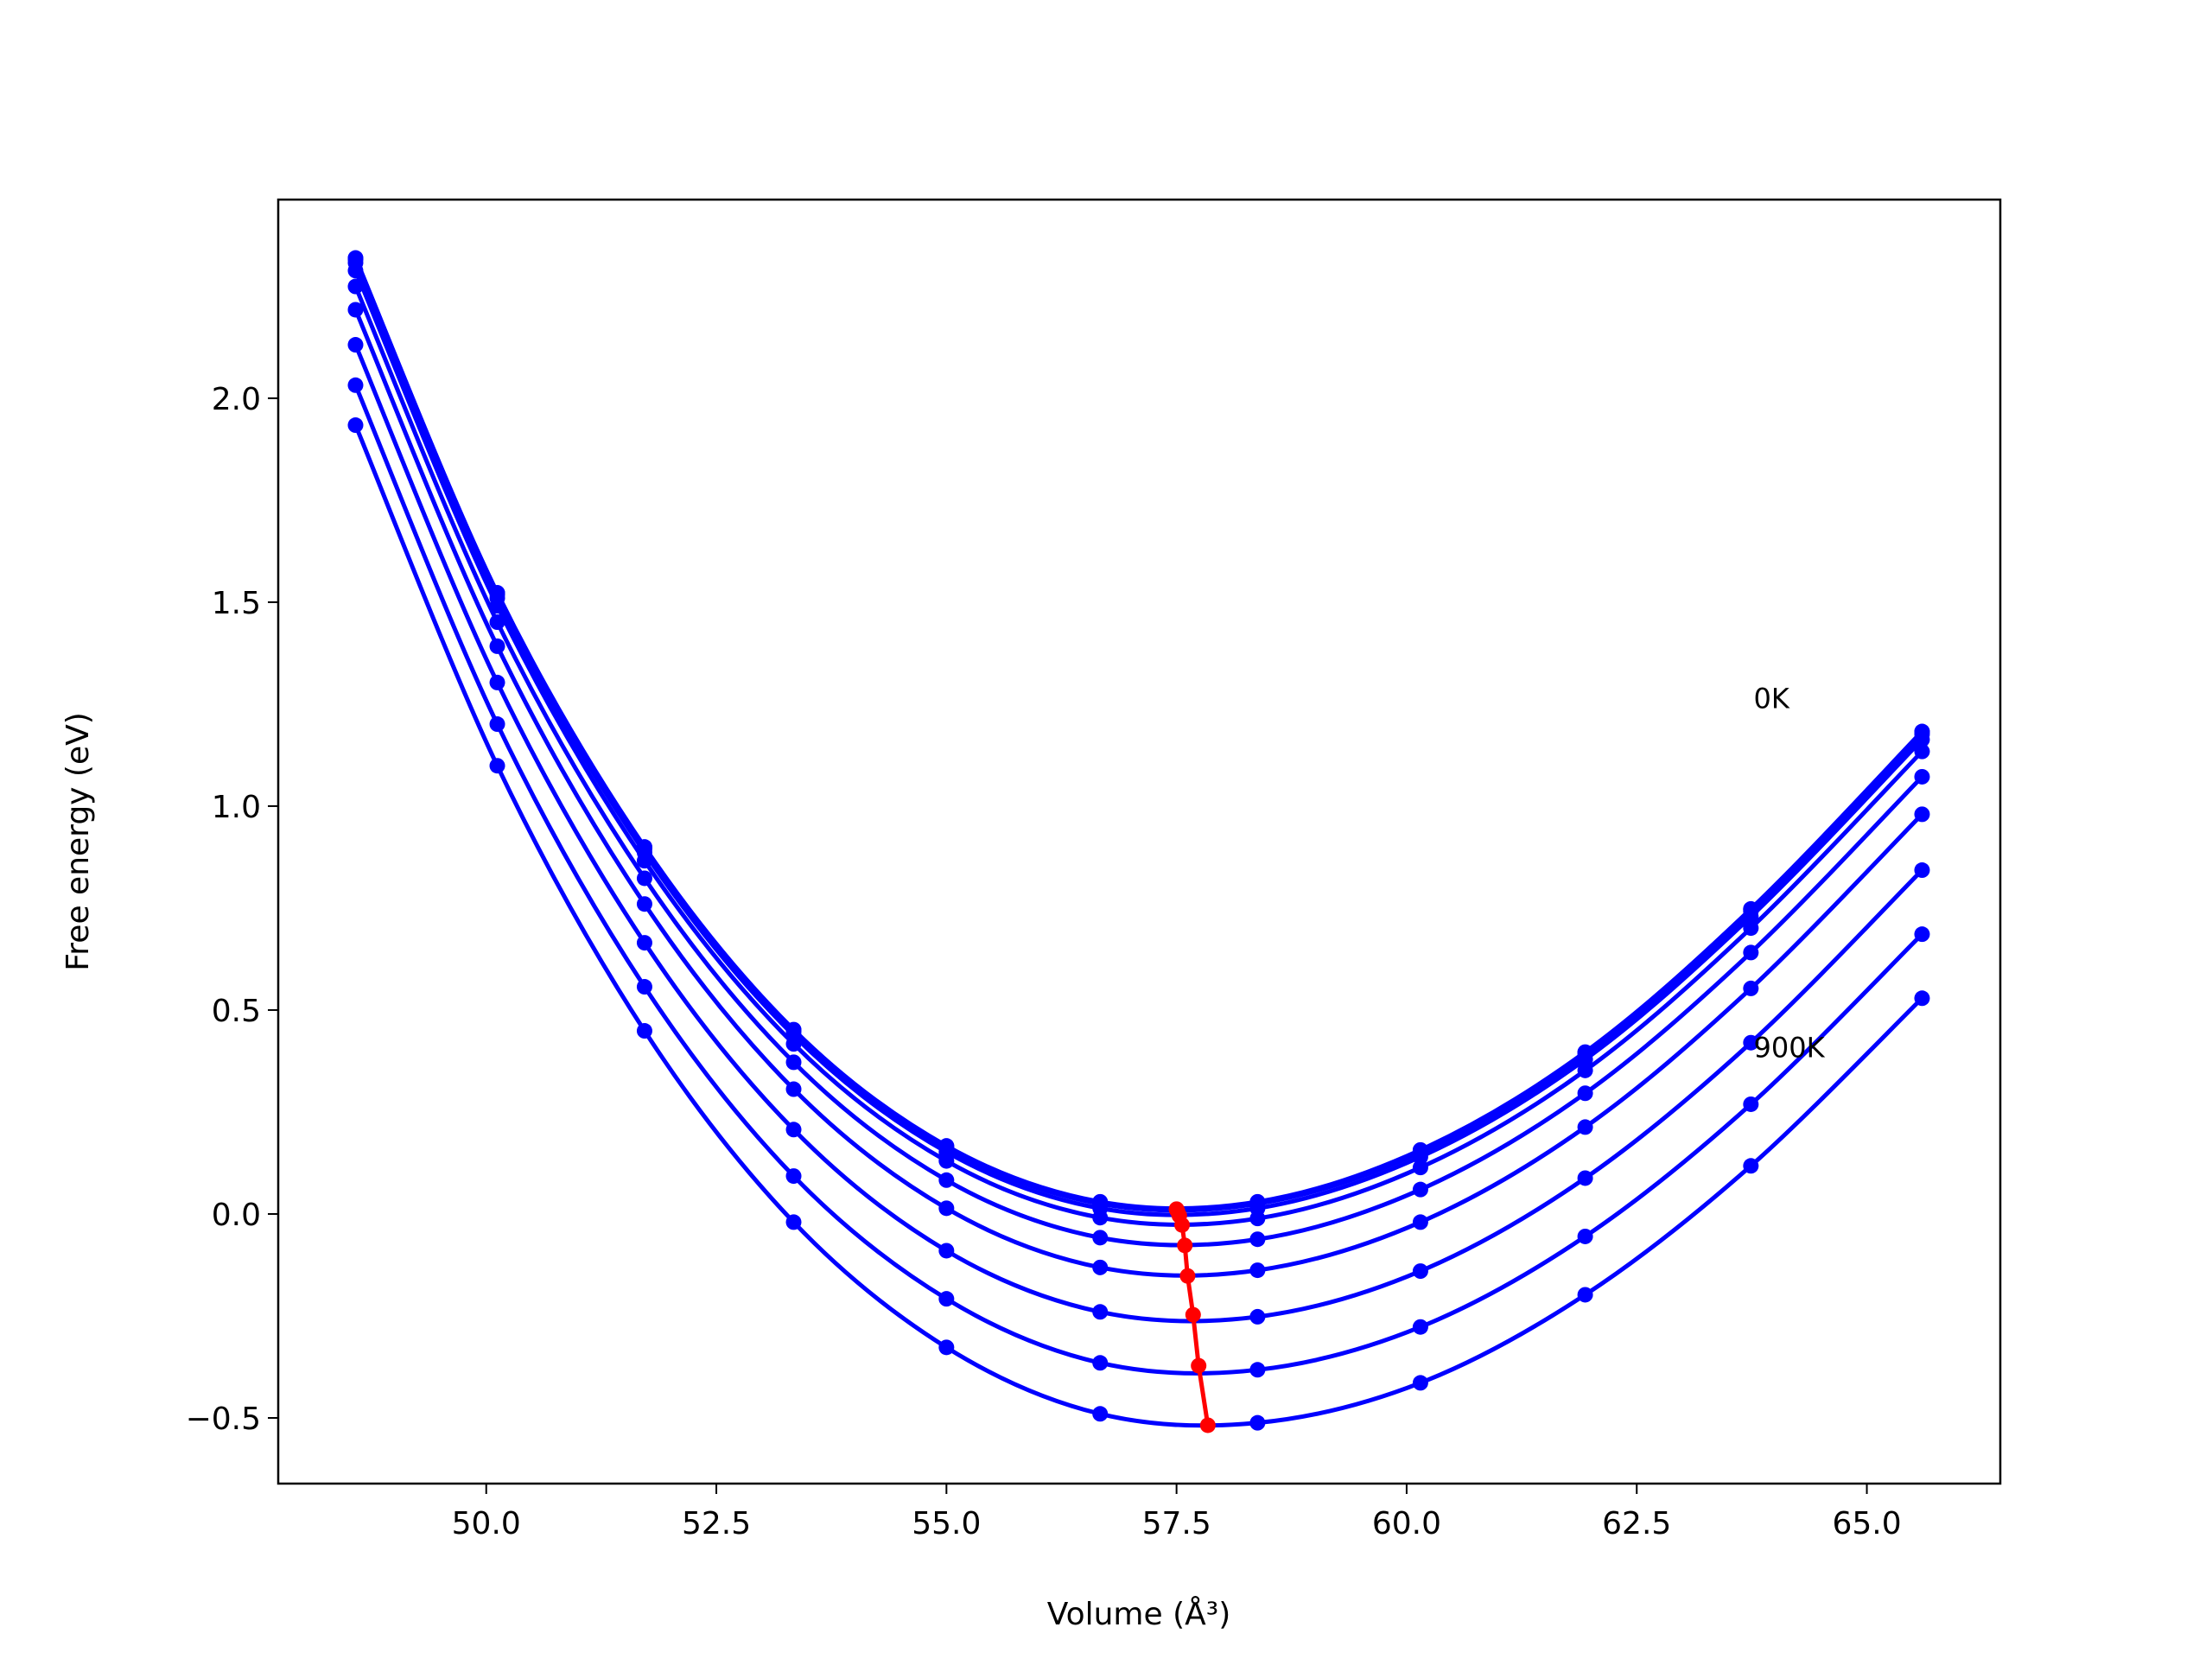 The width and height of the screenshot is (2212, 1659). Describe the element at coordinates (716, 1523) in the screenshot. I see `x-tick-label: 52.5` at that location.